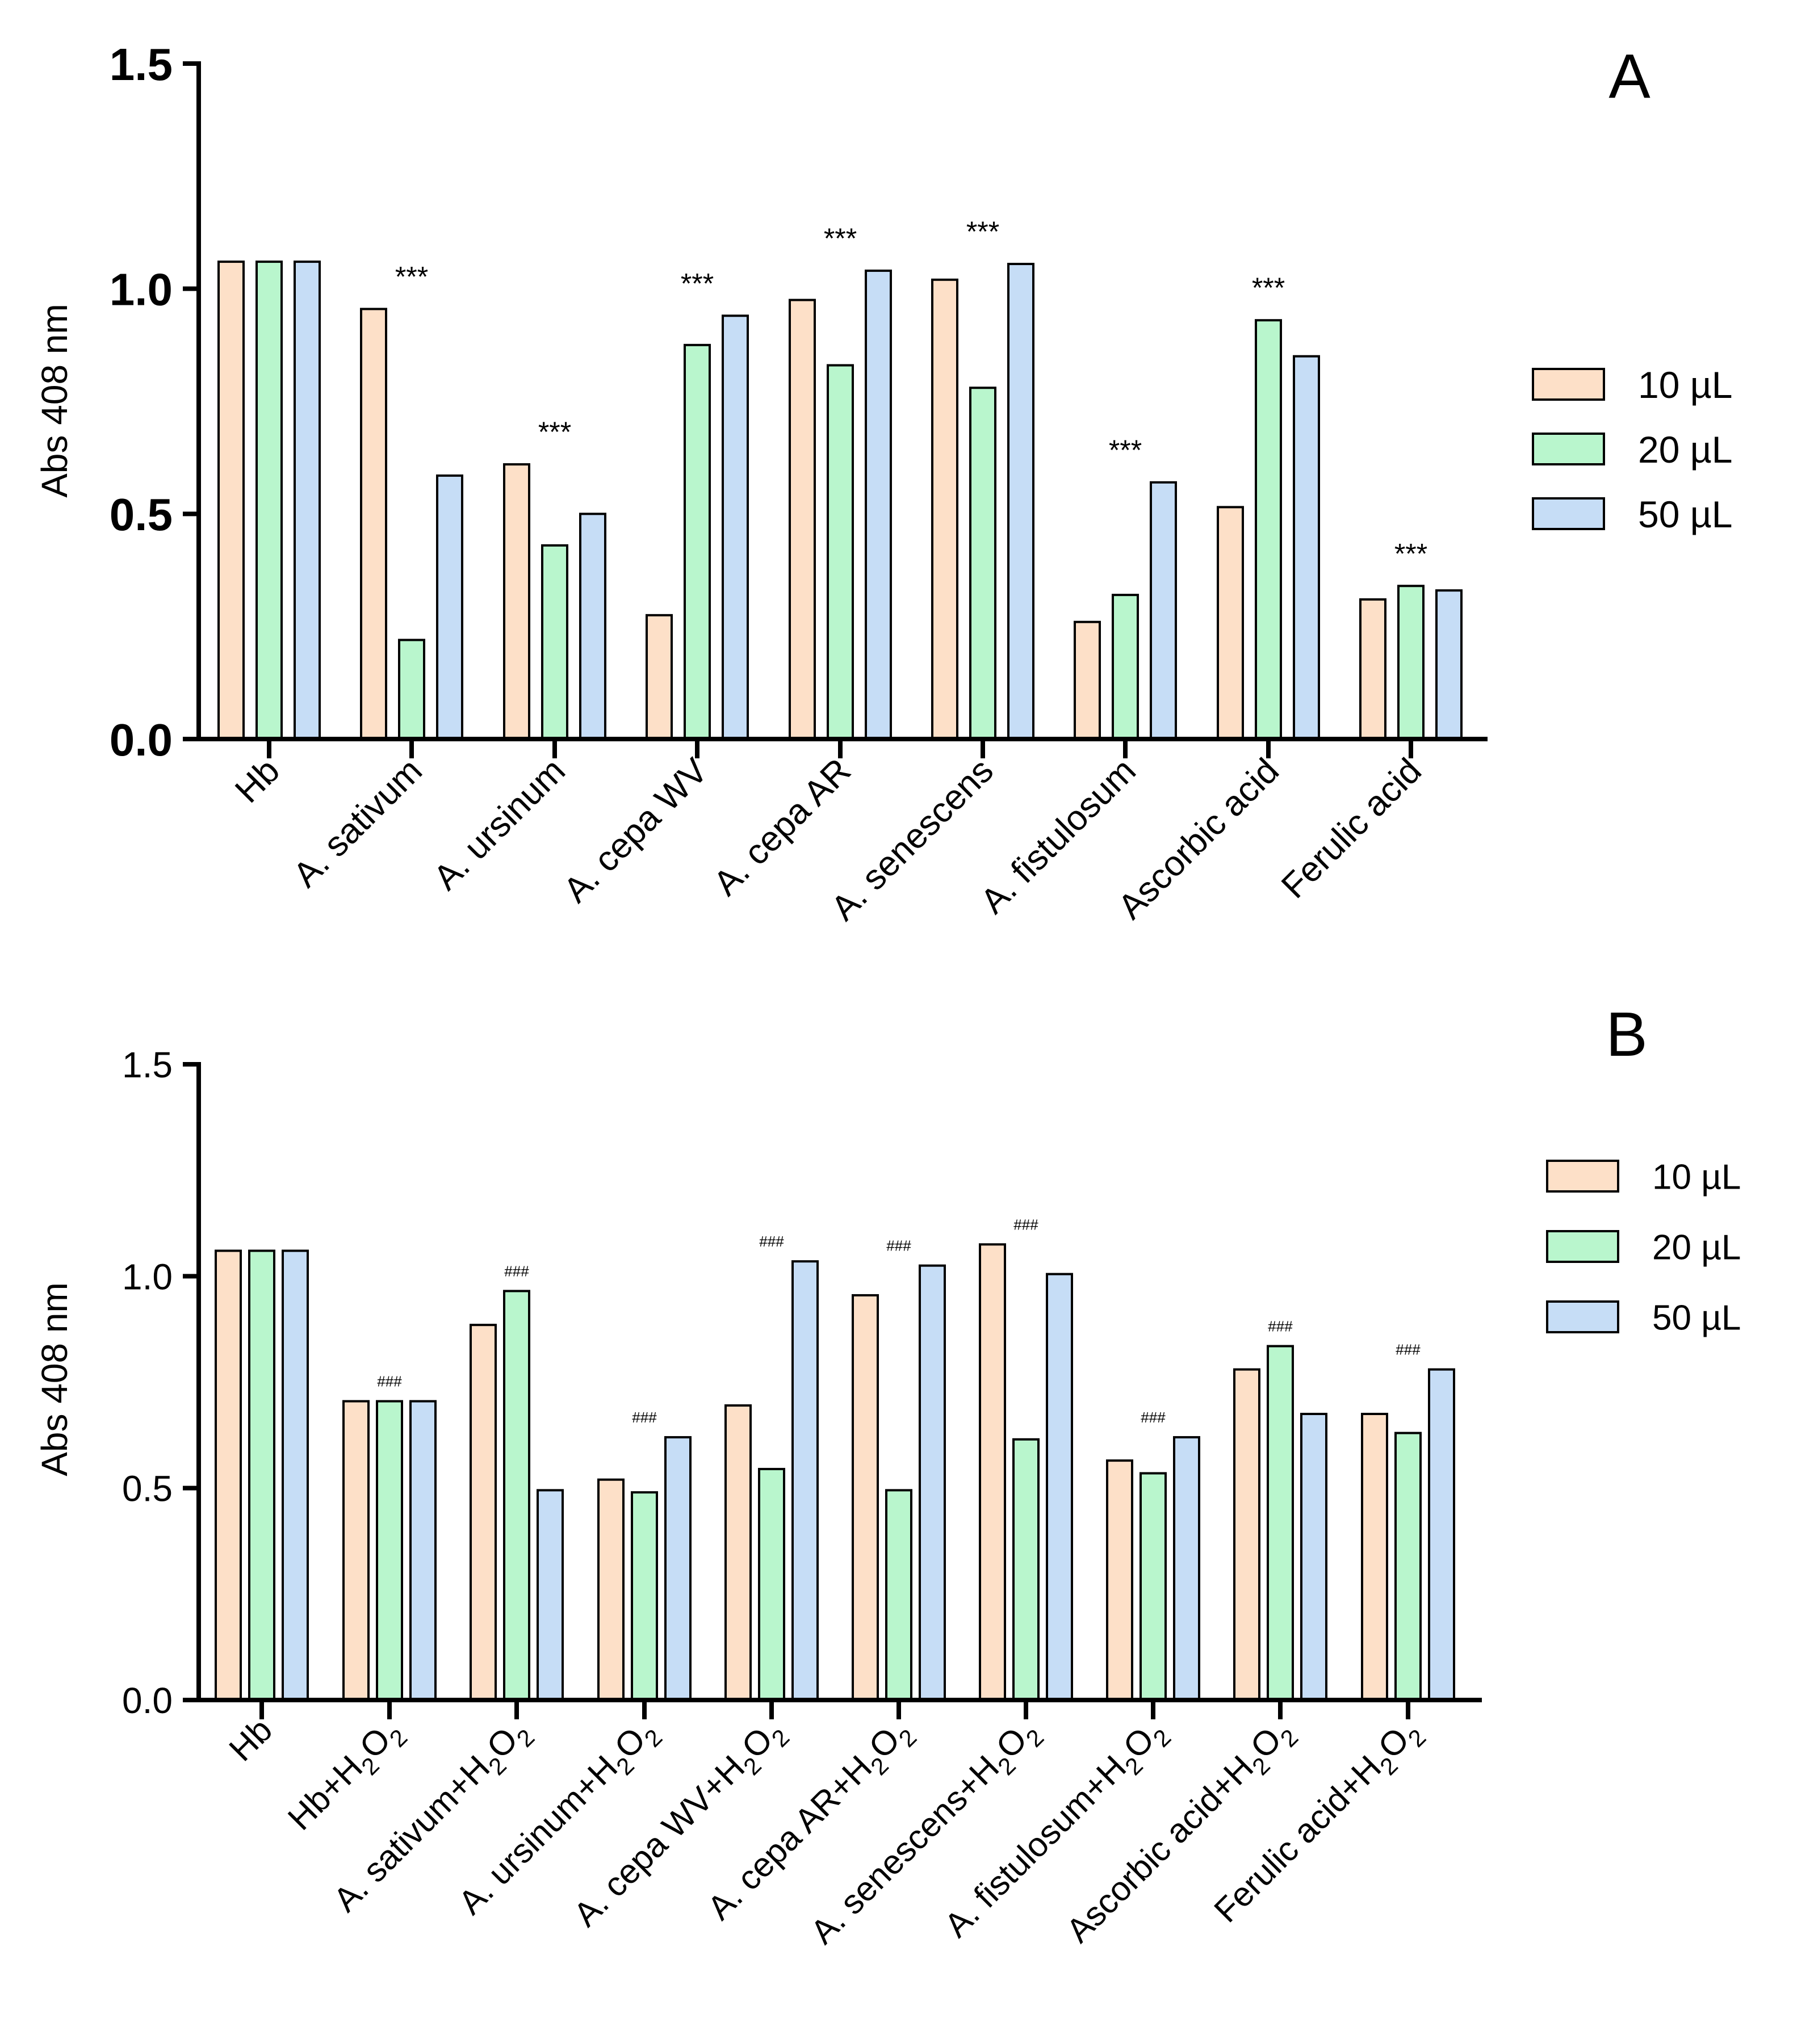 This screenshot has height=2044, width=1793. Describe the element at coordinates (772, 1242) in the screenshot. I see `b-annotation-4: ###` at that location.